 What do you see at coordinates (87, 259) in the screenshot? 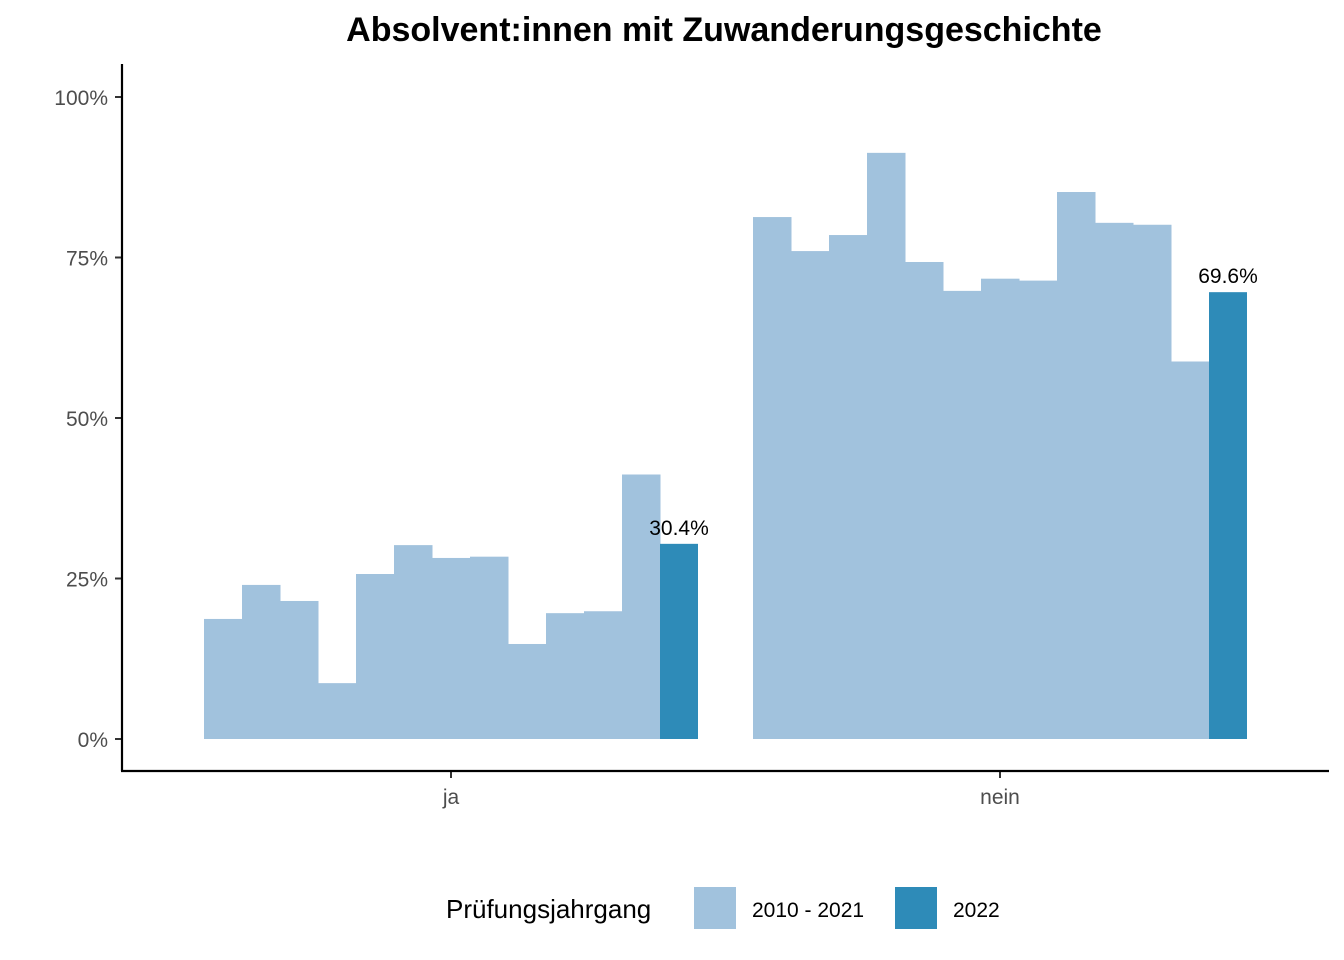
I see `y-tick-label: 75%` at bounding box center [87, 259].